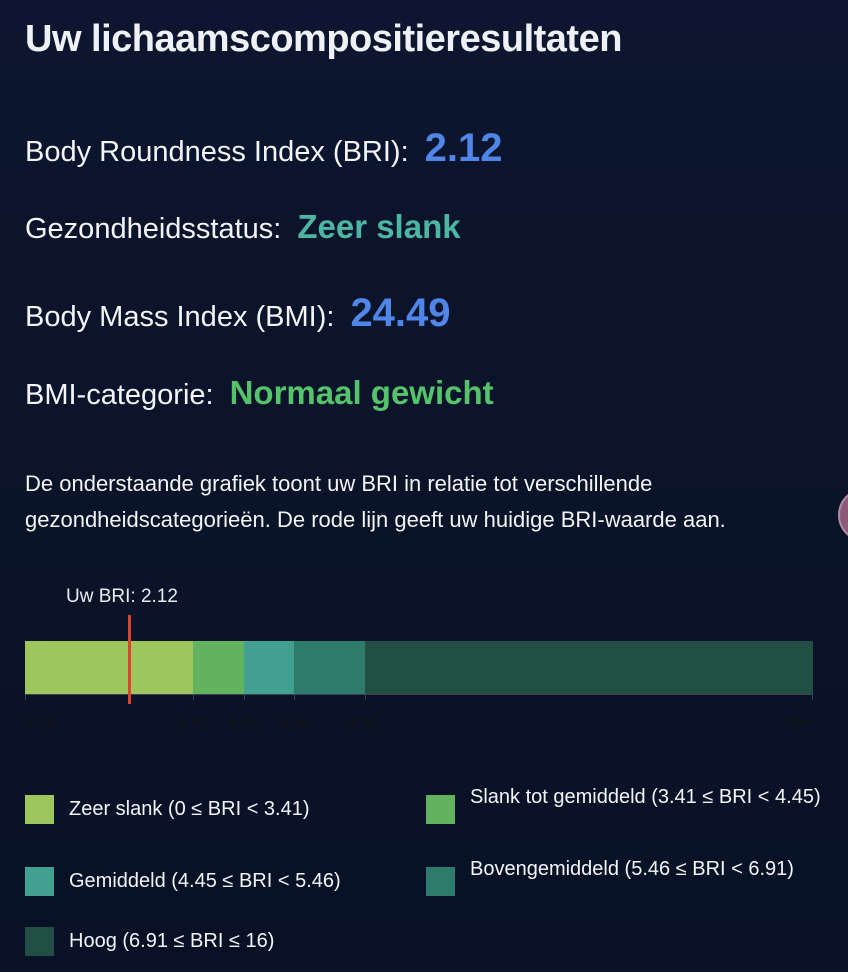 This screenshot has width=848, height=972. I want to click on status-row: Gezondheidsstatus: Zeer slank, so click(243, 227).